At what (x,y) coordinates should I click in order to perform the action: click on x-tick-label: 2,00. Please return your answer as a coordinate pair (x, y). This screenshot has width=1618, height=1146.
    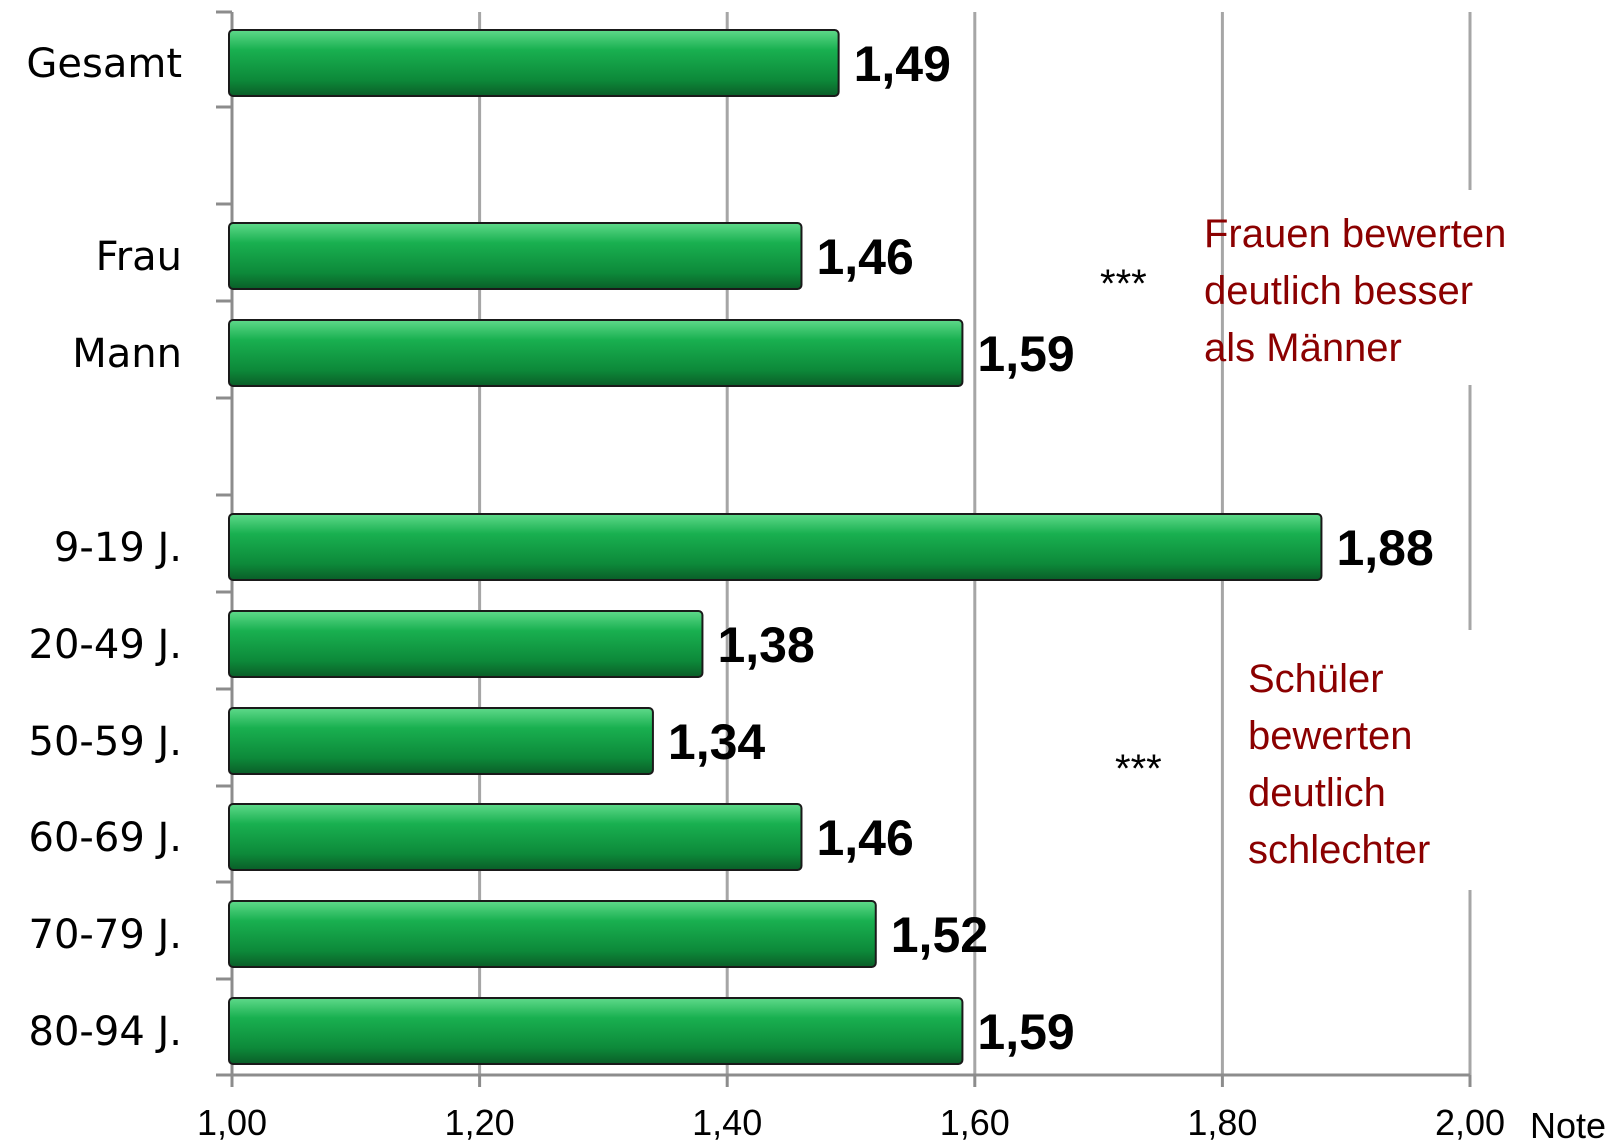
    Looking at the image, I should click on (1470, 1122).